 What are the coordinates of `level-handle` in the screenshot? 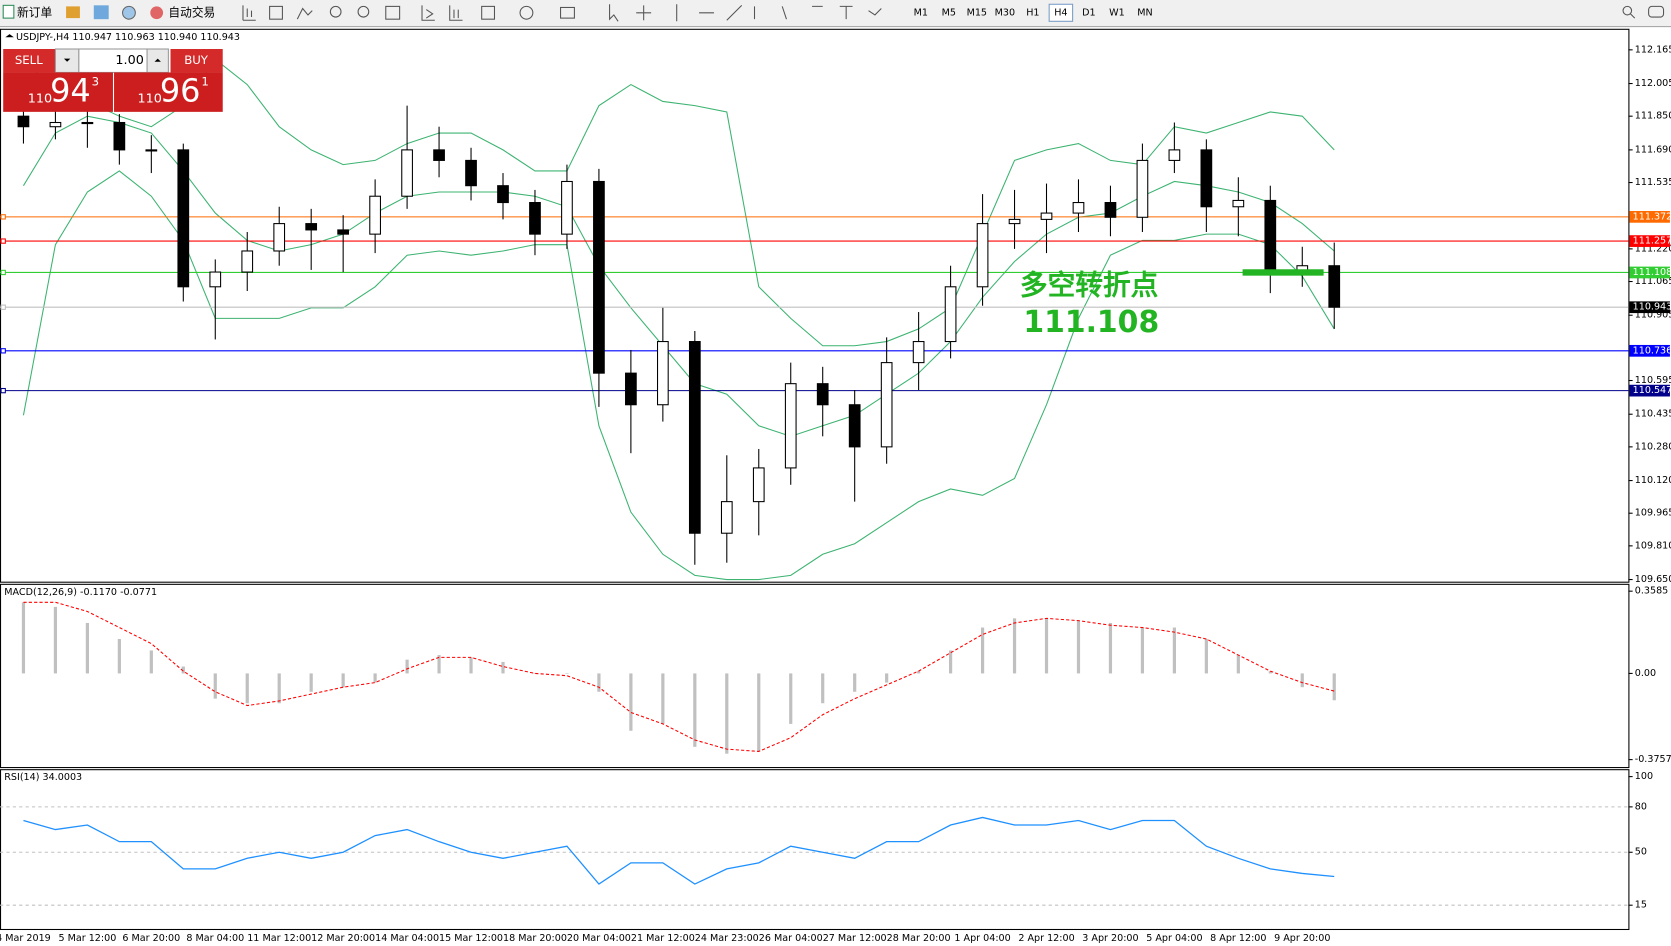 It's located at (3, 390).